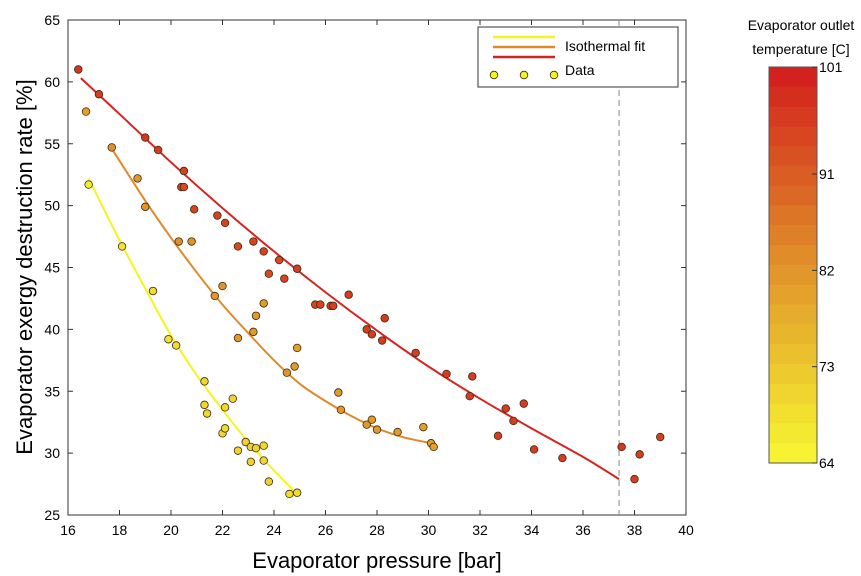  I want to click on colorbar-title-line-1: Evaporator outlet, so click(801, 25).